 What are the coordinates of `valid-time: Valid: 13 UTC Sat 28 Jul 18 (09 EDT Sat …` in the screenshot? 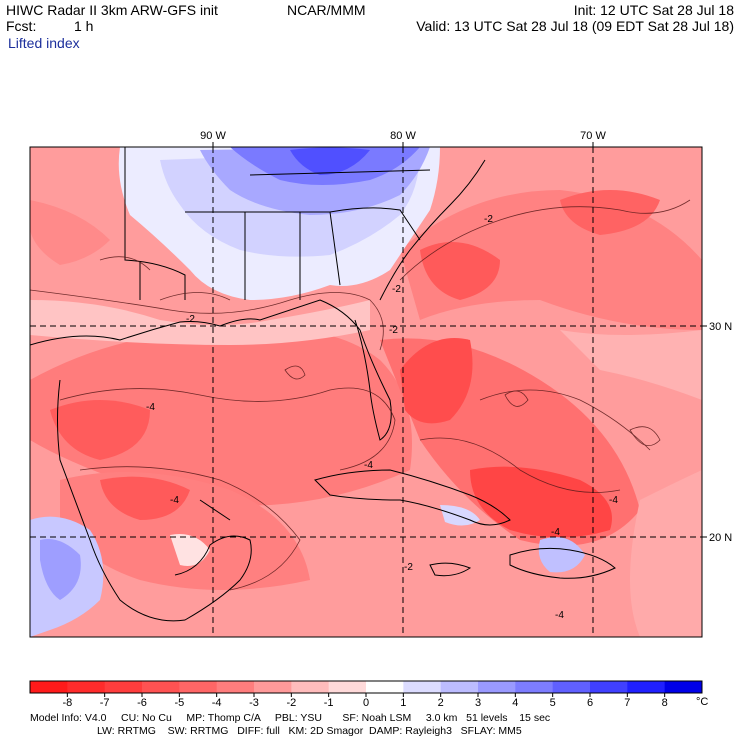 It's located at (575, 26).